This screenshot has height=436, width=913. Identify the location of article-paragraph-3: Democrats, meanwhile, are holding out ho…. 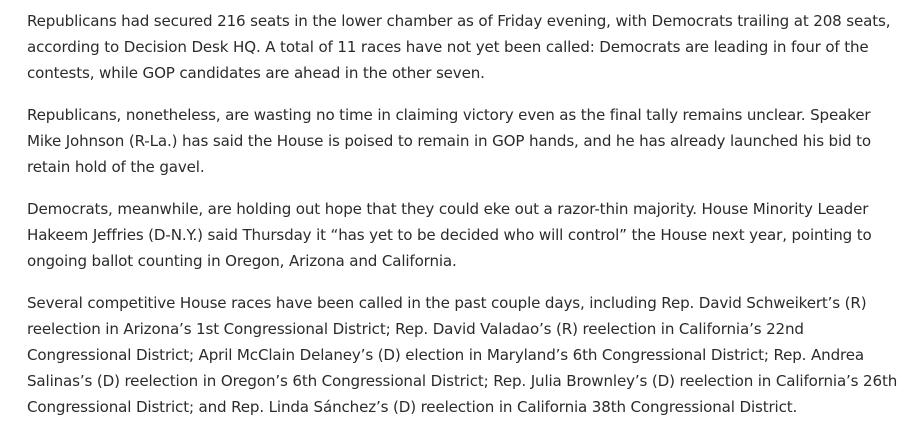
(449, 235).